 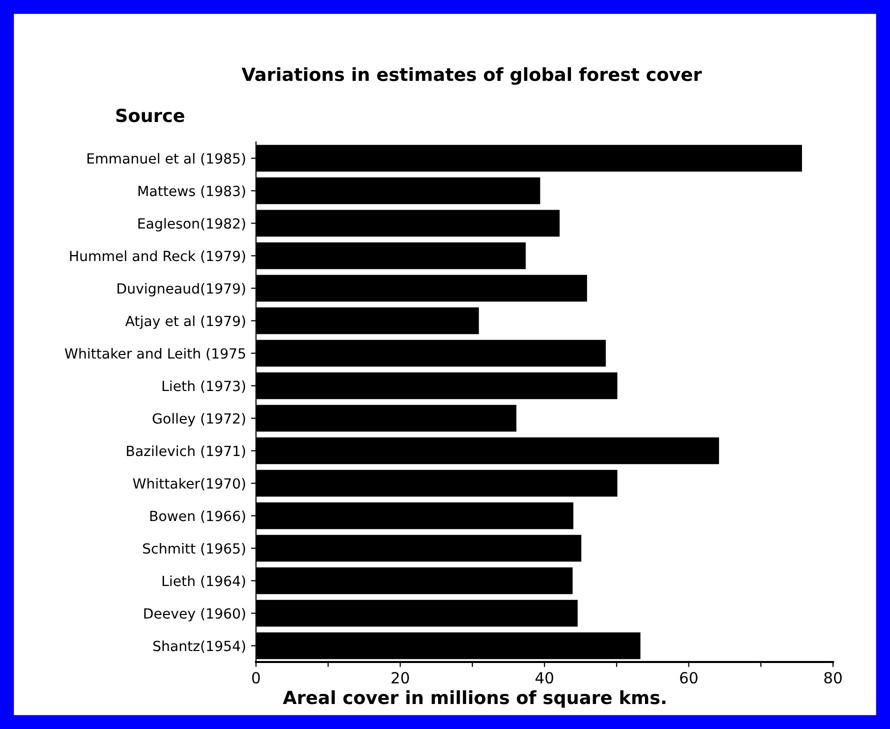 I want to click on y-tick-label: Deevey (1960), so click(x=195, y=615).